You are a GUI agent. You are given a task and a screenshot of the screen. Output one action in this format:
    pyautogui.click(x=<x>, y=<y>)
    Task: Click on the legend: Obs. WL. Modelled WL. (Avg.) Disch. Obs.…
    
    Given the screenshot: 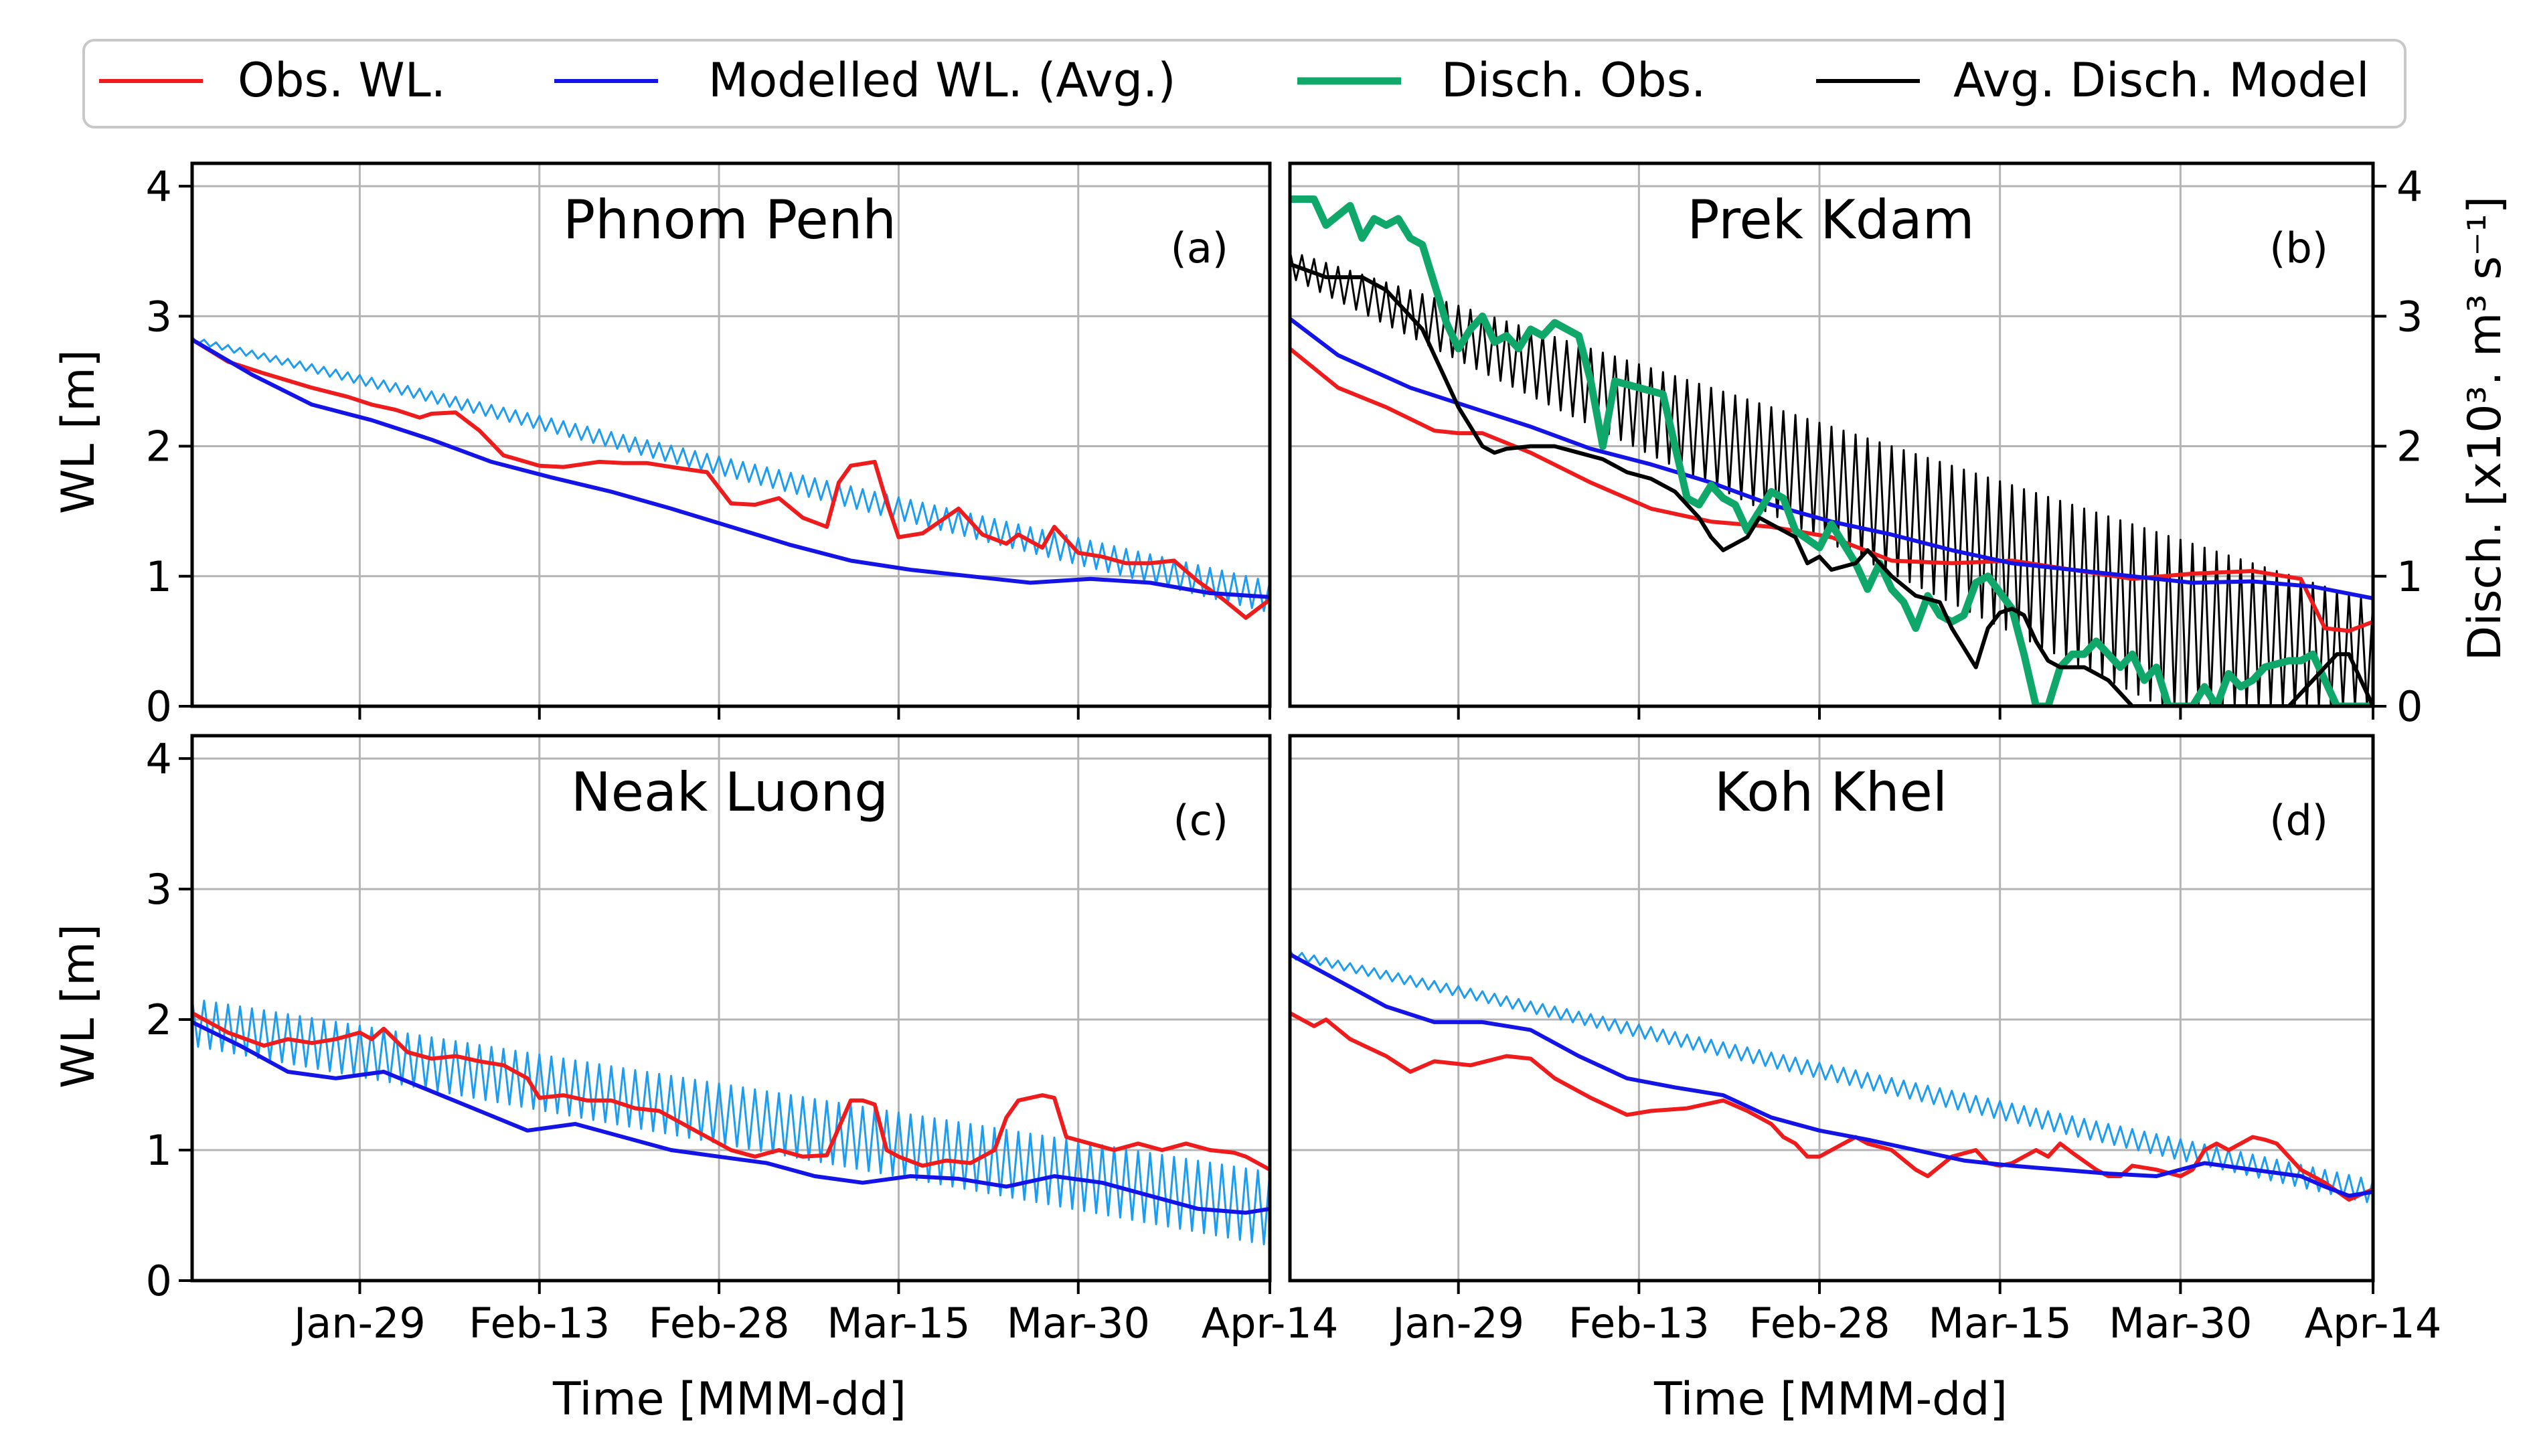 What is the action you would take?
    pyautogui.click(x=1244, y=84)
    